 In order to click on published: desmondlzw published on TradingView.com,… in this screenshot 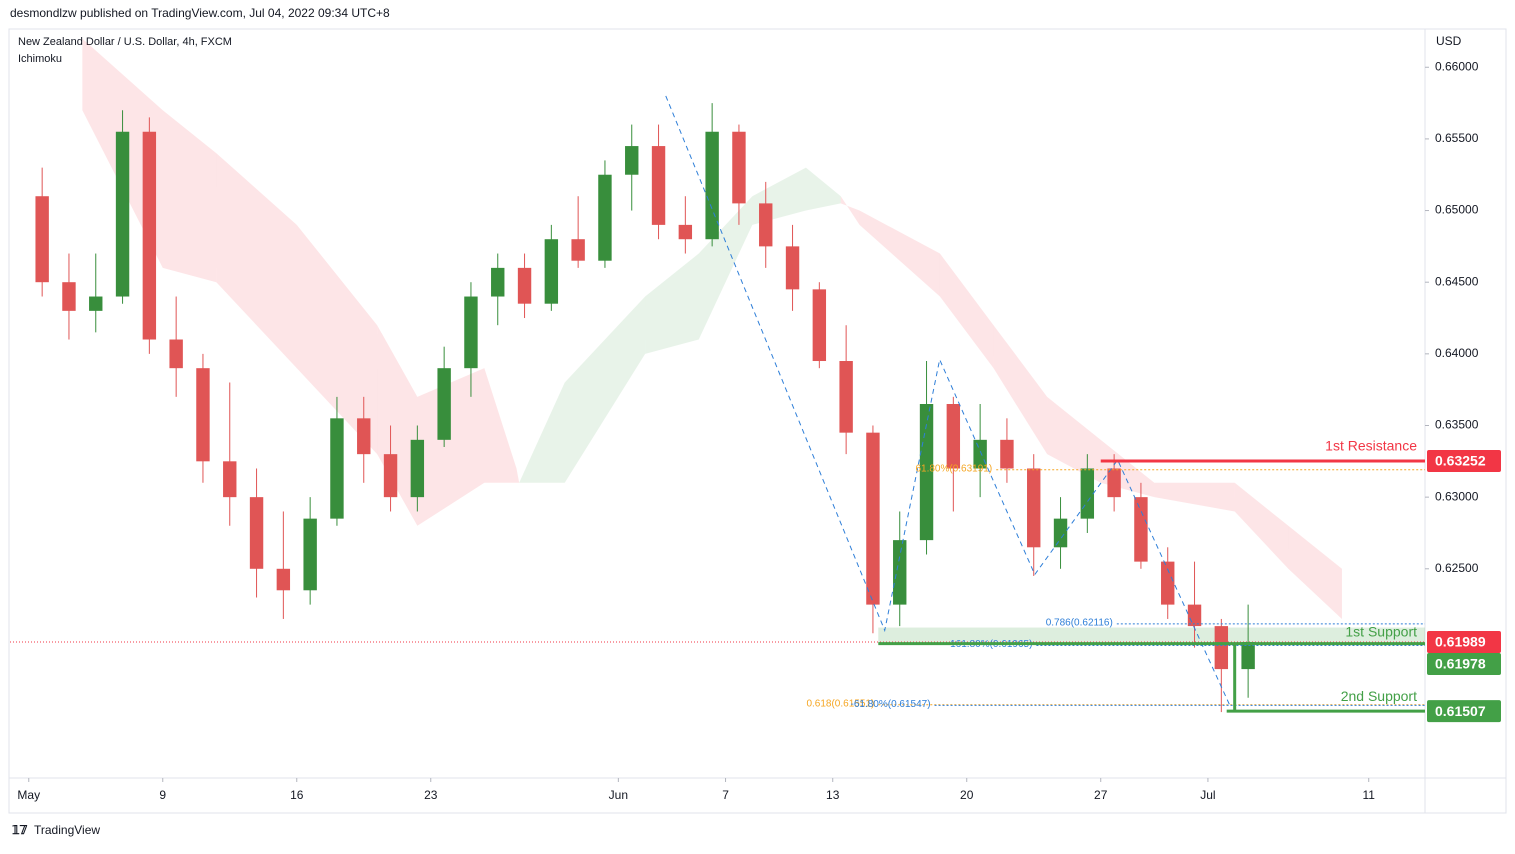, I will do `click(200, 13)`.